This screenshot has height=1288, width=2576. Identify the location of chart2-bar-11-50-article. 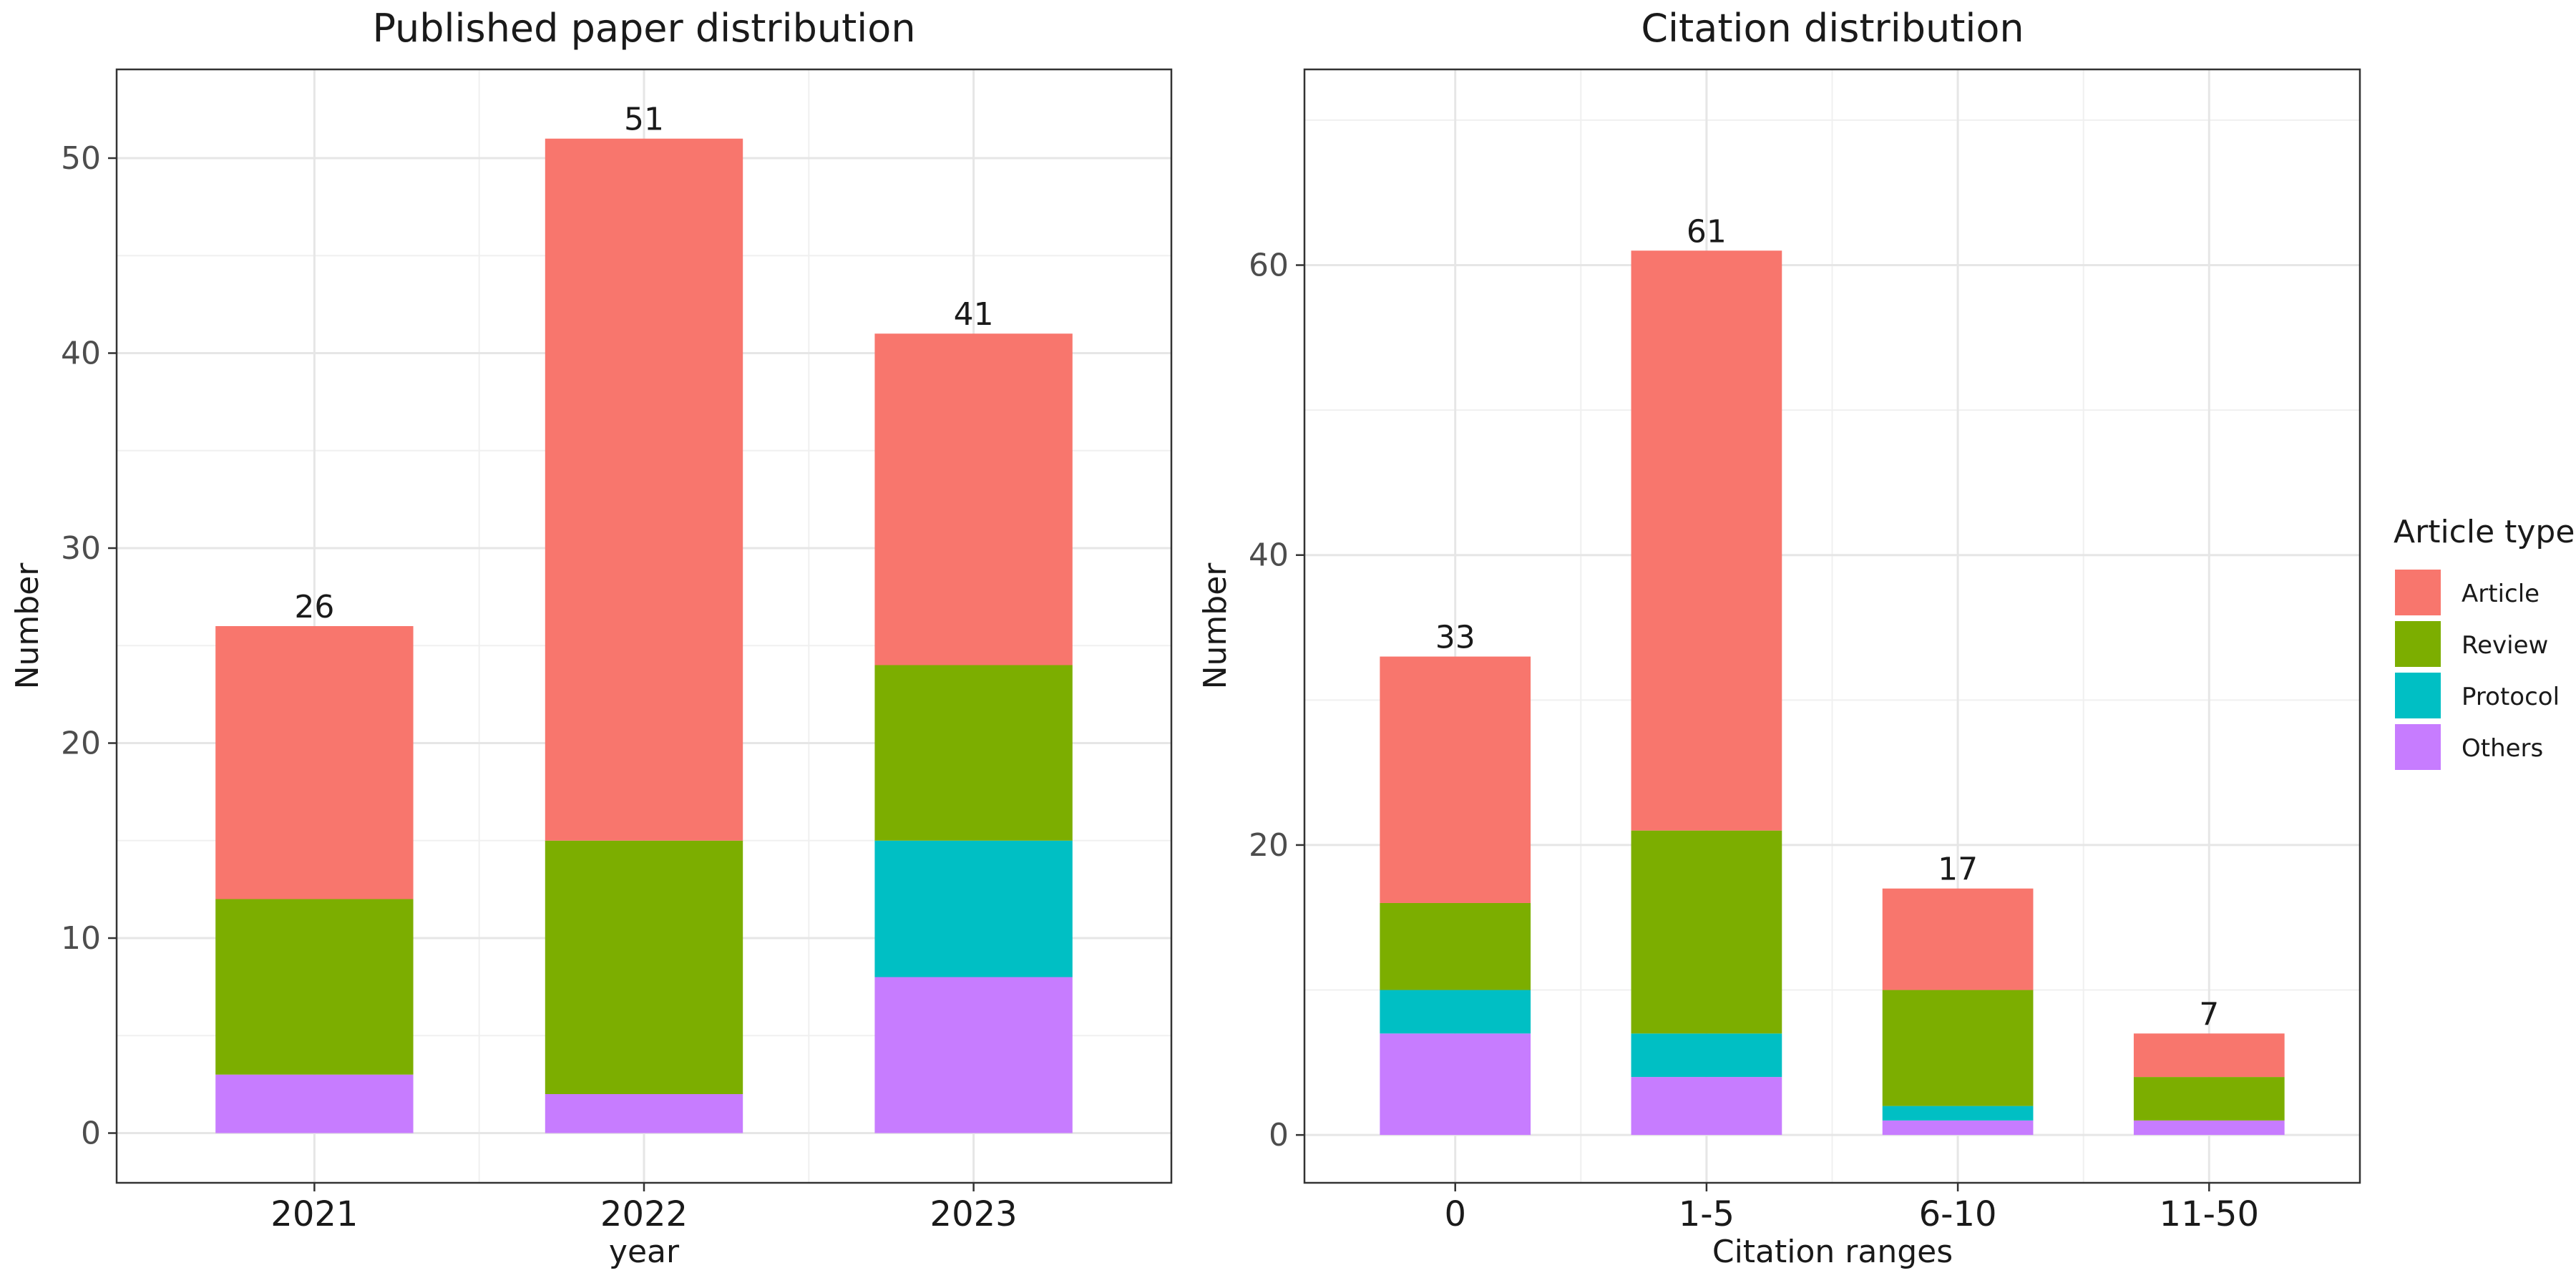
(2209, 1055).